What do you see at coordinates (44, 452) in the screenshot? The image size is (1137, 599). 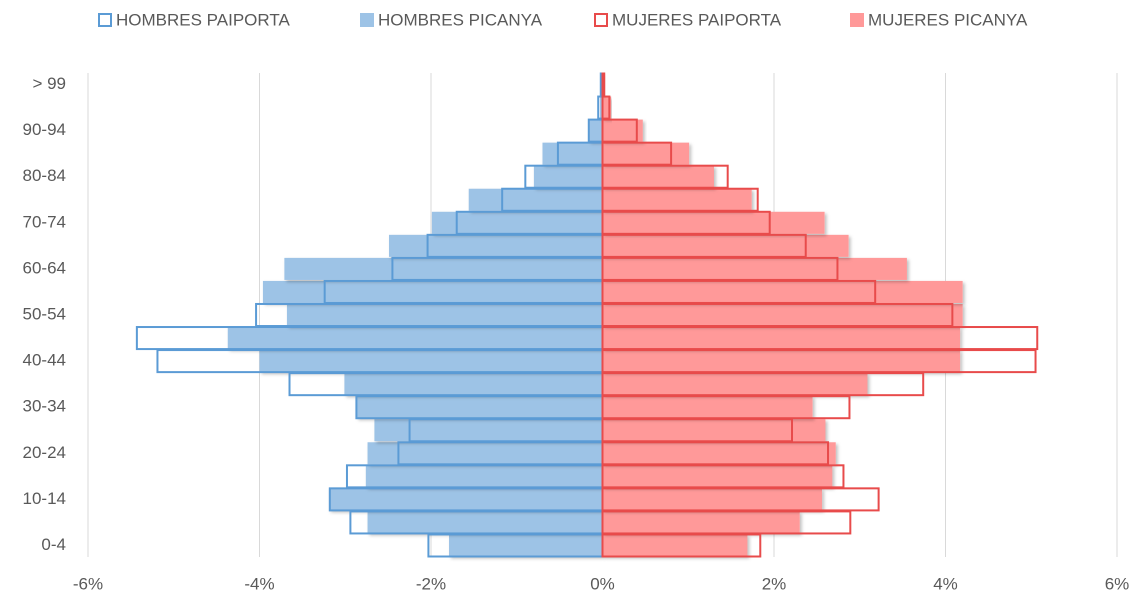 I see `y-tick-label: 20-24` at bounding box center [44, 452].